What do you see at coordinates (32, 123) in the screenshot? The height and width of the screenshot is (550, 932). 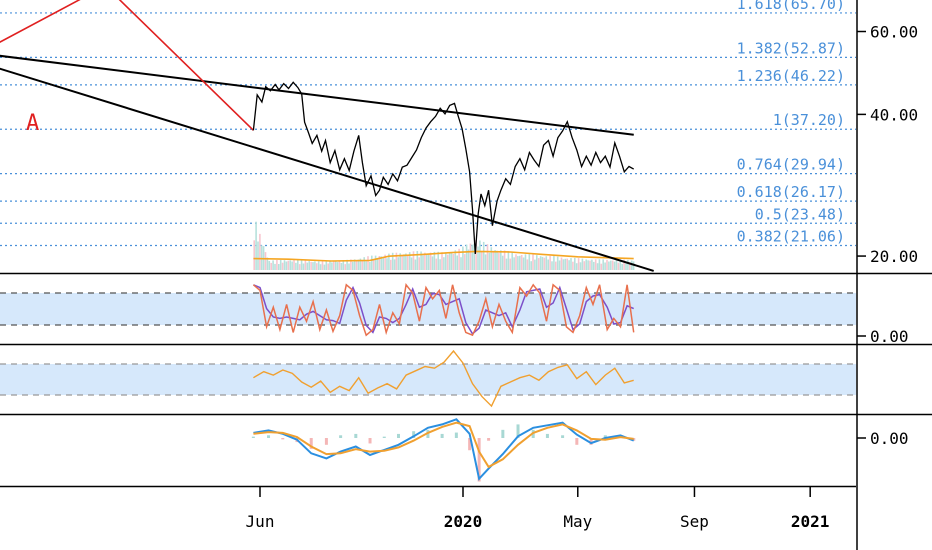 I see `wave-label-a: A` at bounding box center [32, 123].